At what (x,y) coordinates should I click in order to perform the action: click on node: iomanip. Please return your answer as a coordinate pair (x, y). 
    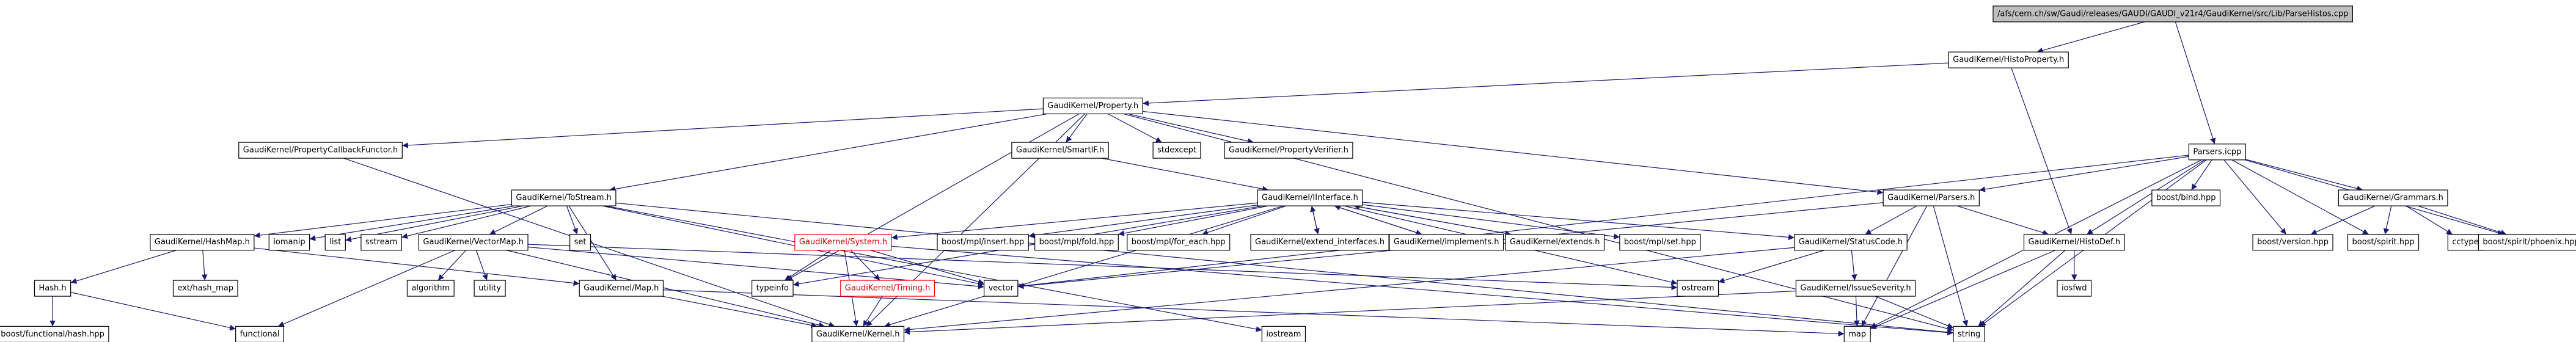
    Looking at the image, I should click on (289, 242).